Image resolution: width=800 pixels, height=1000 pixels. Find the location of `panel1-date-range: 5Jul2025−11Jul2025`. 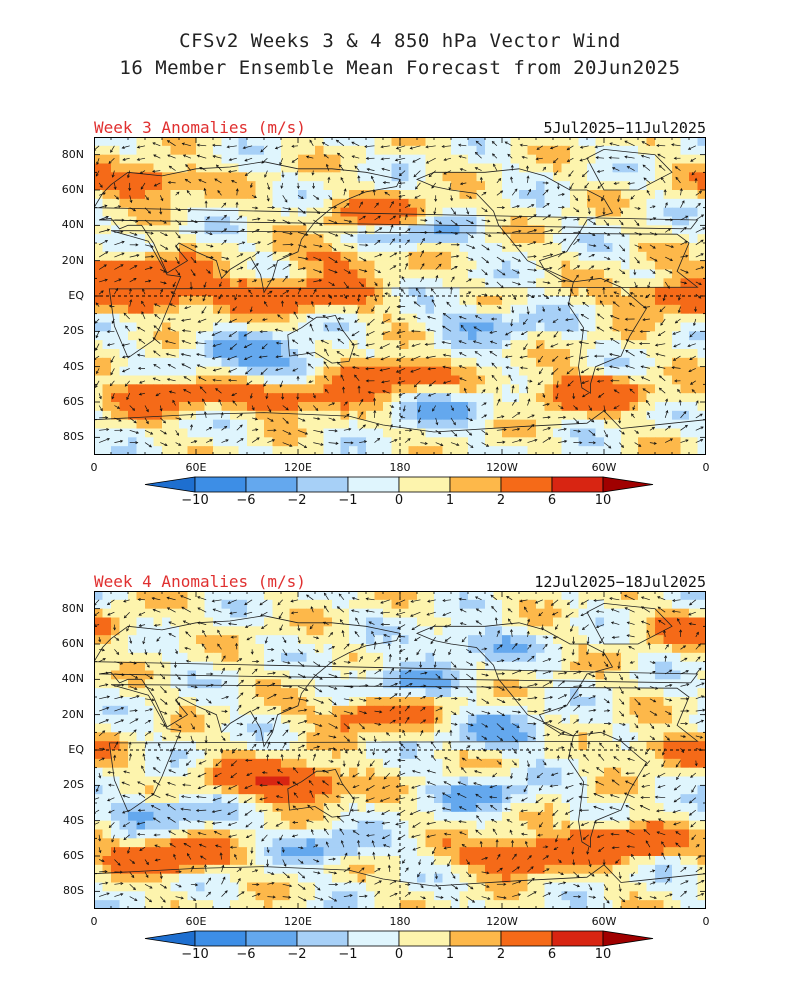

panel1-date-range: 5Jul2025−11Jul2025 is located at coordinates (624, 128).